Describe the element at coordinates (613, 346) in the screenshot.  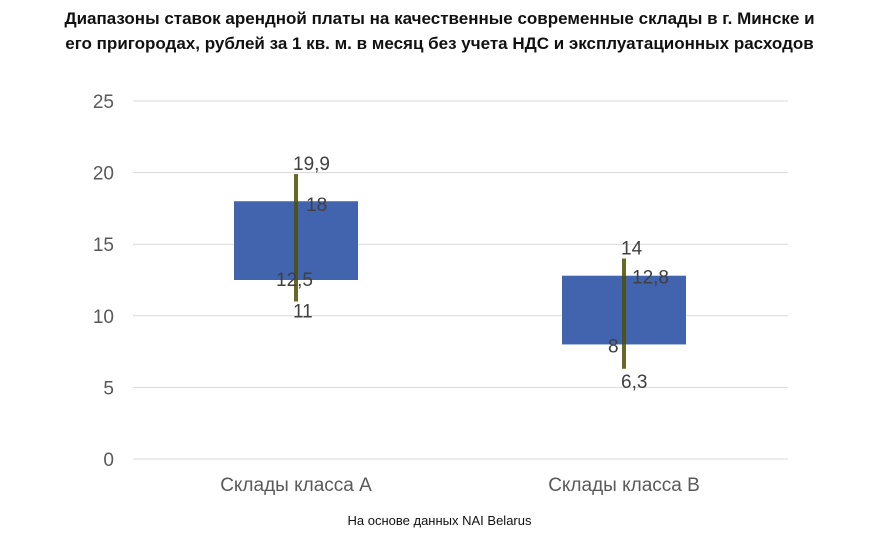
I see `low-value-label: 8` at that location.